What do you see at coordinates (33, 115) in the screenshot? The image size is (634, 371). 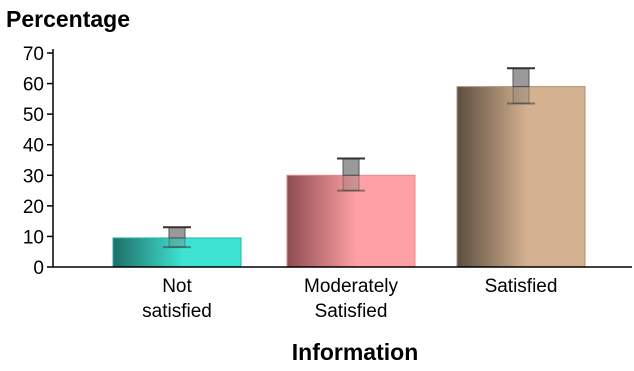 I see `y-tick-label-50: 50` at bounding box center [33, 115].